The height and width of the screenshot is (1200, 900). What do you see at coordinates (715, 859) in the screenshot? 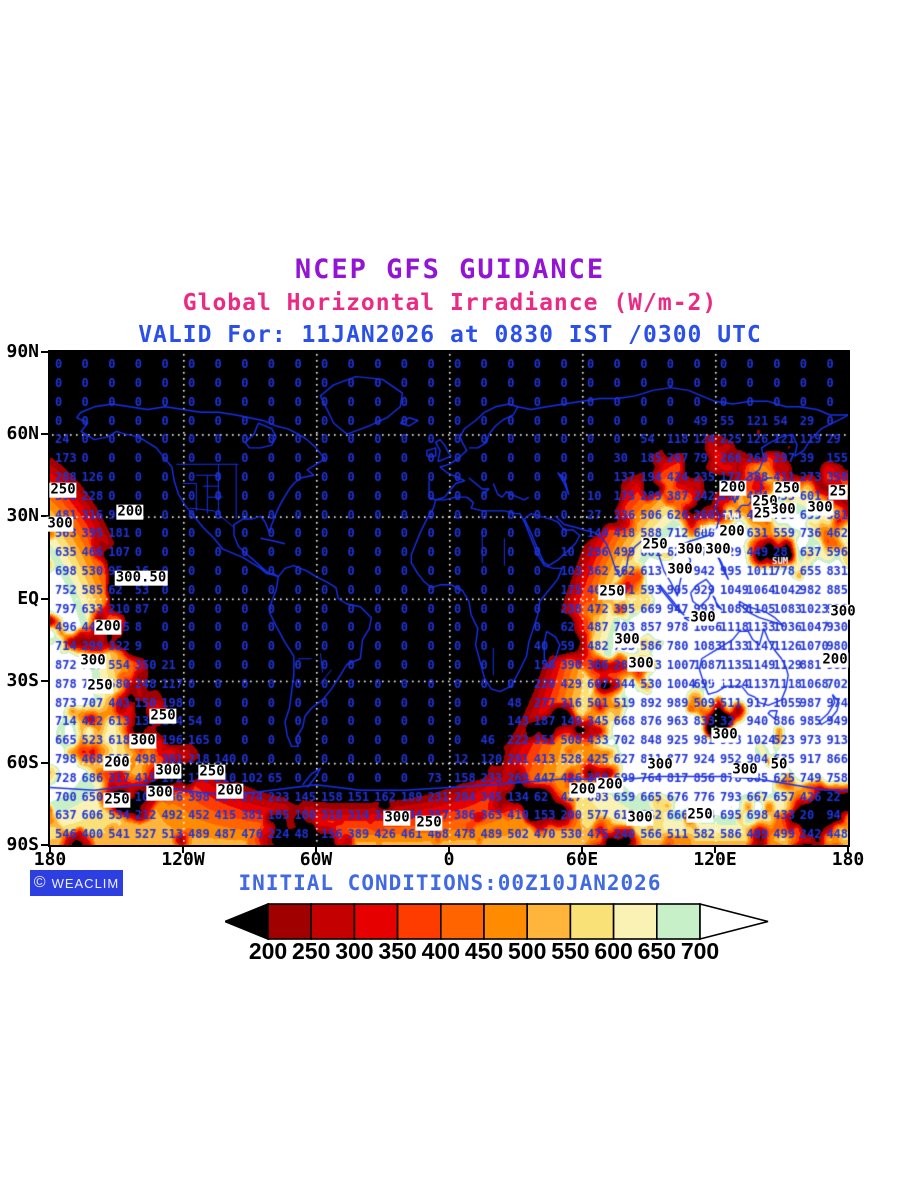
I see `x-axis-label: 120E` at bounding box center [715, 859].